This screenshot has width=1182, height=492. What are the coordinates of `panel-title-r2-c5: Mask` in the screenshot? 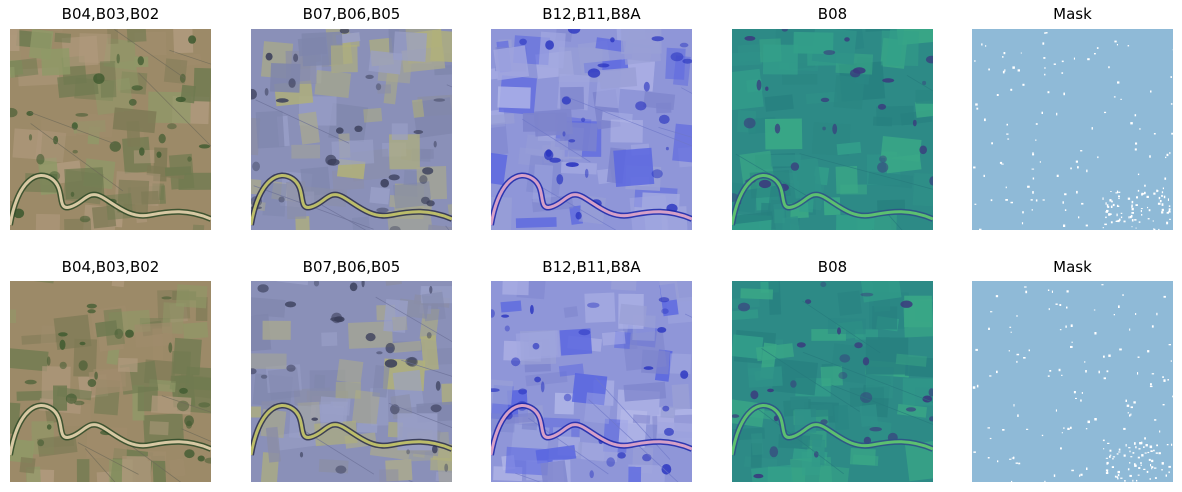 It's located at (1072, 267).